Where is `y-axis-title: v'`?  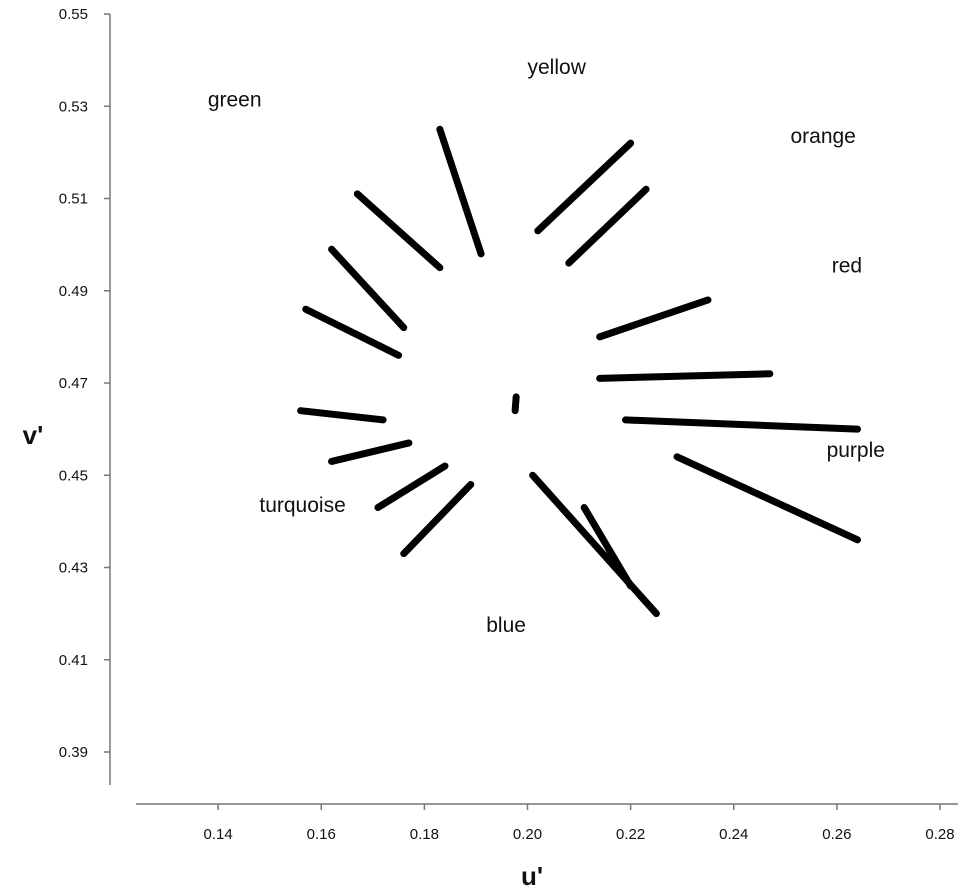
y-axis-title: v' is located at coordinates (33, 435).